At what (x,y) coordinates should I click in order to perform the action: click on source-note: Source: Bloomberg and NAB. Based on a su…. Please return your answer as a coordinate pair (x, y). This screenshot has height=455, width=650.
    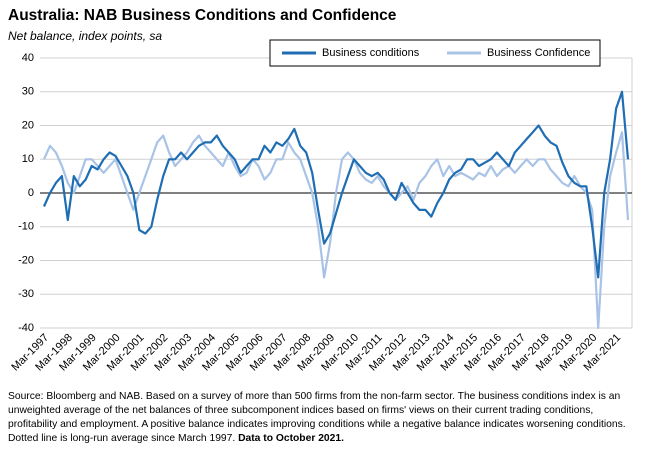
    Looking at the image, I should click on (324, 418).